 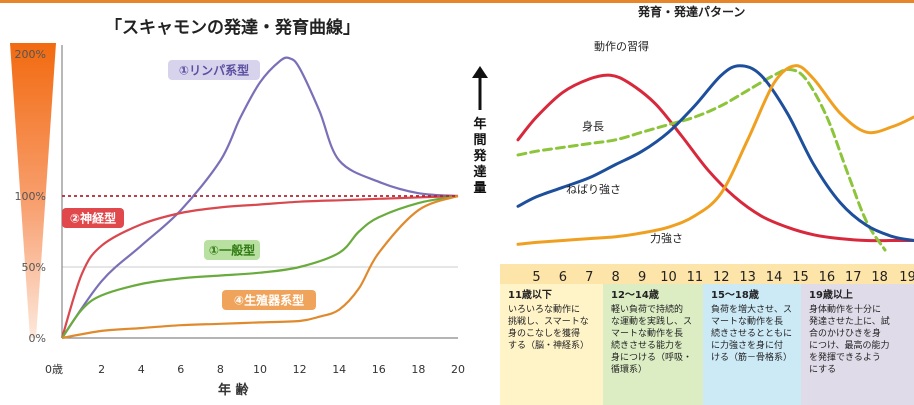 I want to click on y-tick-label: 100%, so click(x=30, y=196).